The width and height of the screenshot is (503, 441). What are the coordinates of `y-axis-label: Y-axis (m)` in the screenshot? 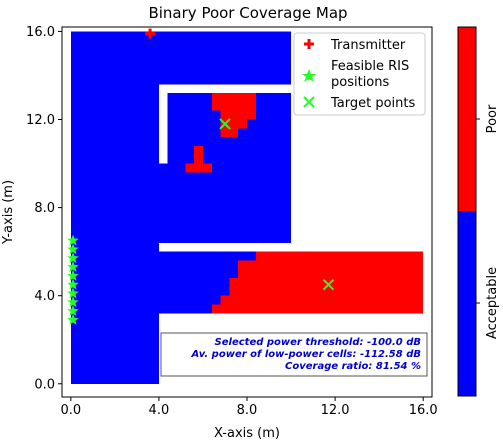 It's located at (8, 212).